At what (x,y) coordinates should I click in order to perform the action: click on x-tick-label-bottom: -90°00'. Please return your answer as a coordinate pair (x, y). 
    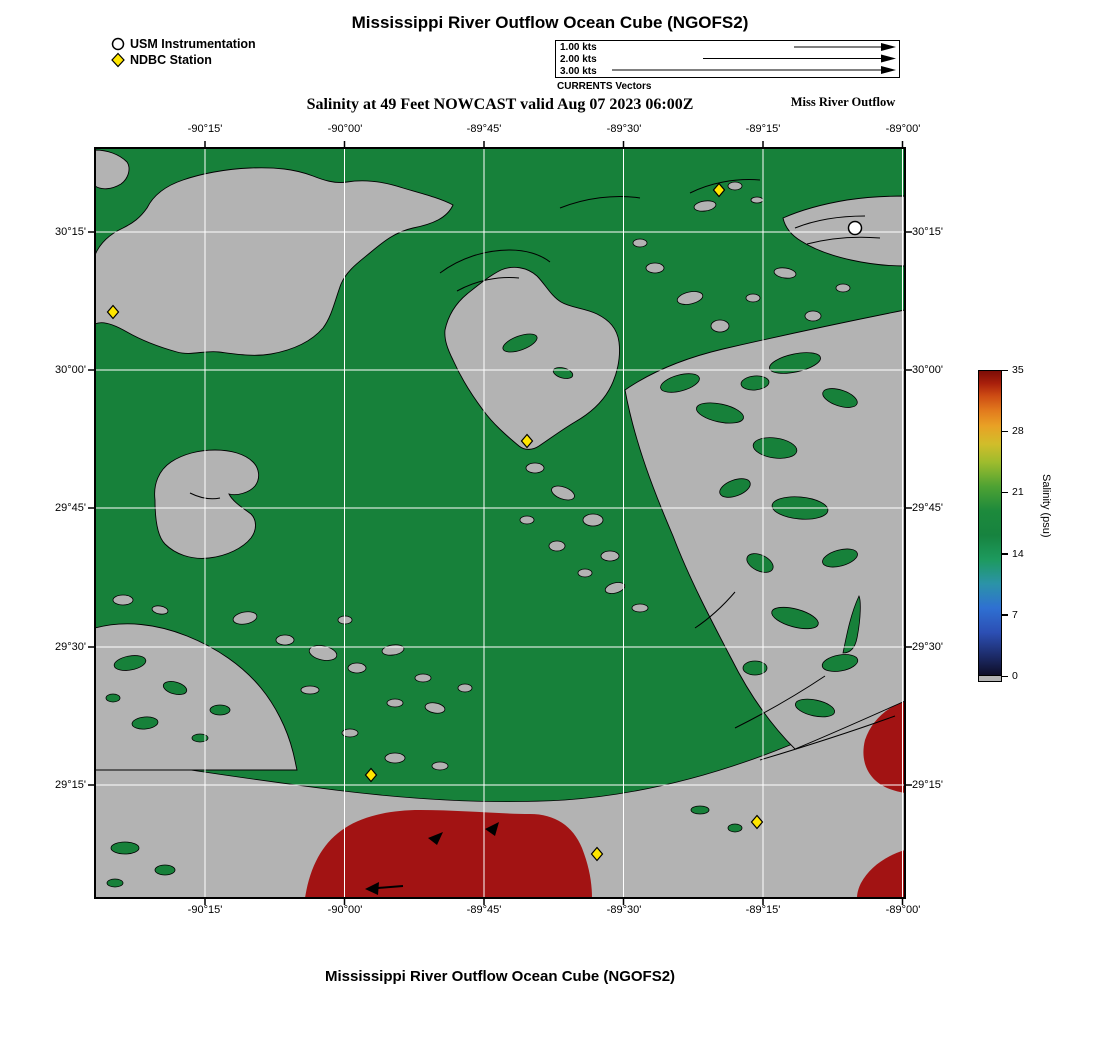
    Looking at the image, I should click on (345, 910).